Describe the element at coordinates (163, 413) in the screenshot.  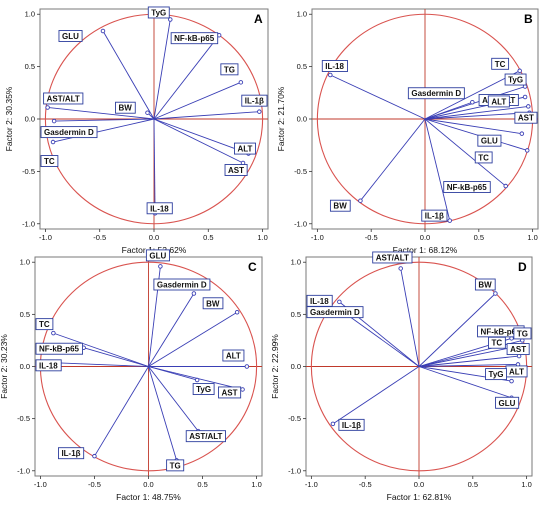
I see `vector-tg` at that location.